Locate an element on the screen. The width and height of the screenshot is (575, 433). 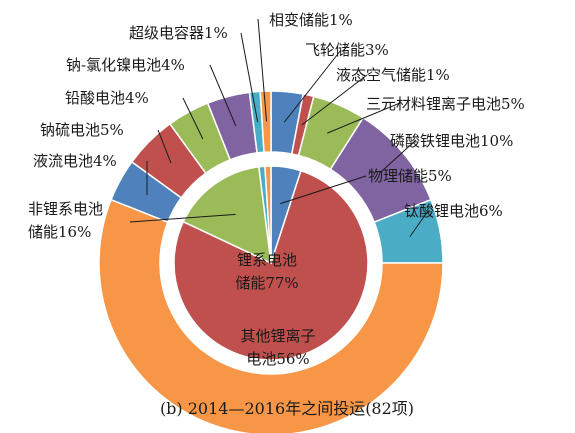
slice-label: 钛酸锂电池6% is located at coordinates (453, 211).